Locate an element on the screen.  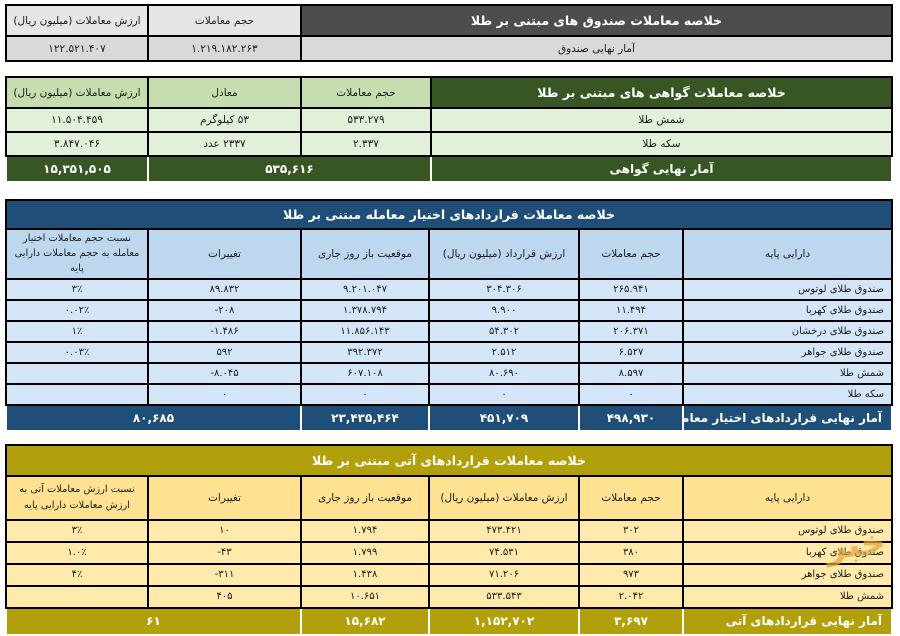
cell-volume: ۲۰۶.۳۷۱ is located at coordinates (631, 331).